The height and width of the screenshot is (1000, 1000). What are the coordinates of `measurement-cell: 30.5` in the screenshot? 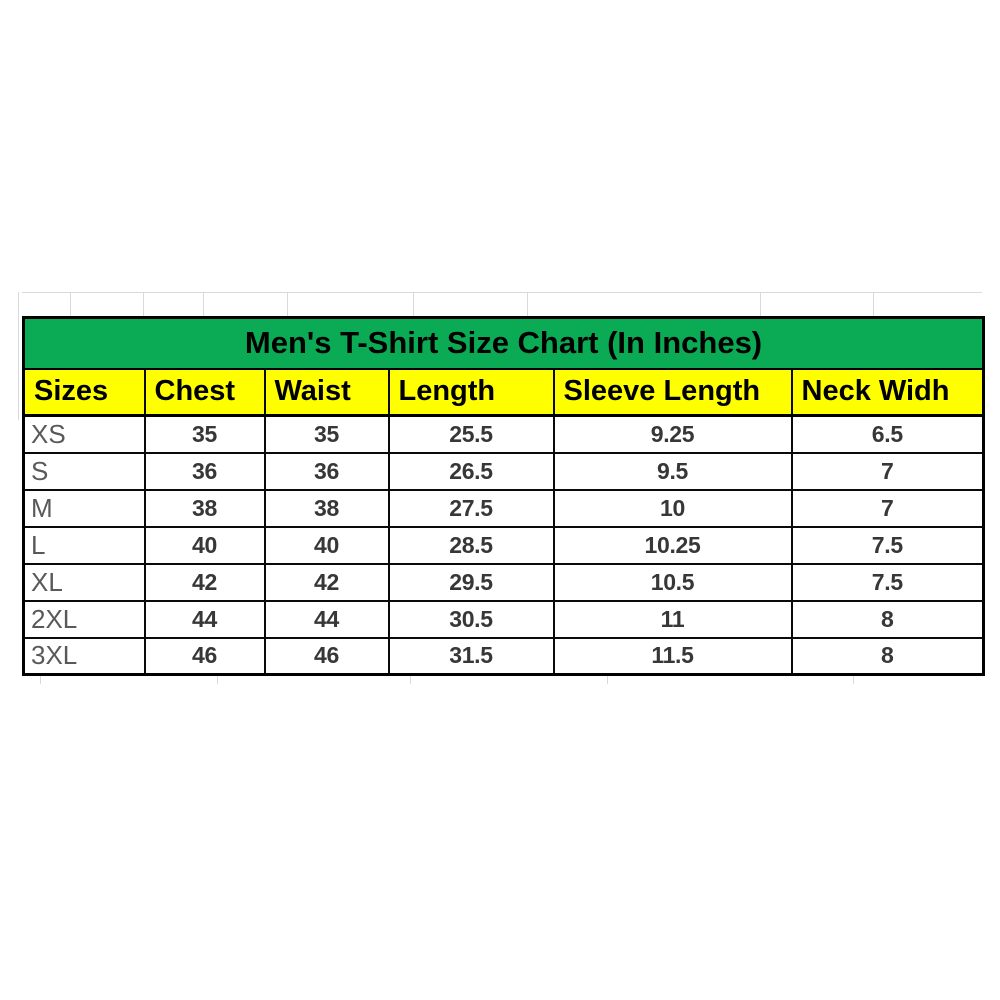 It's located at (471, 619).